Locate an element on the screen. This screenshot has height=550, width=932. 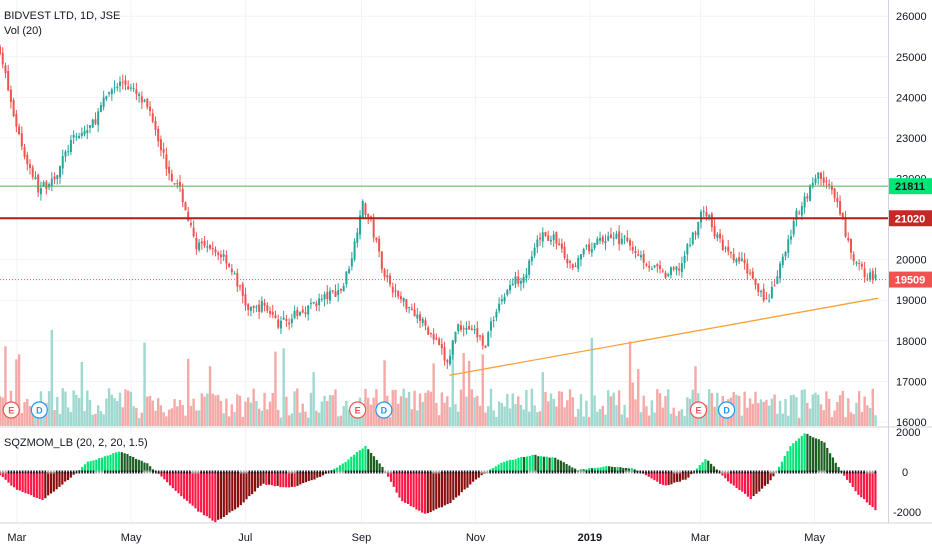
event-label: E is located at coordinates (358, 411).